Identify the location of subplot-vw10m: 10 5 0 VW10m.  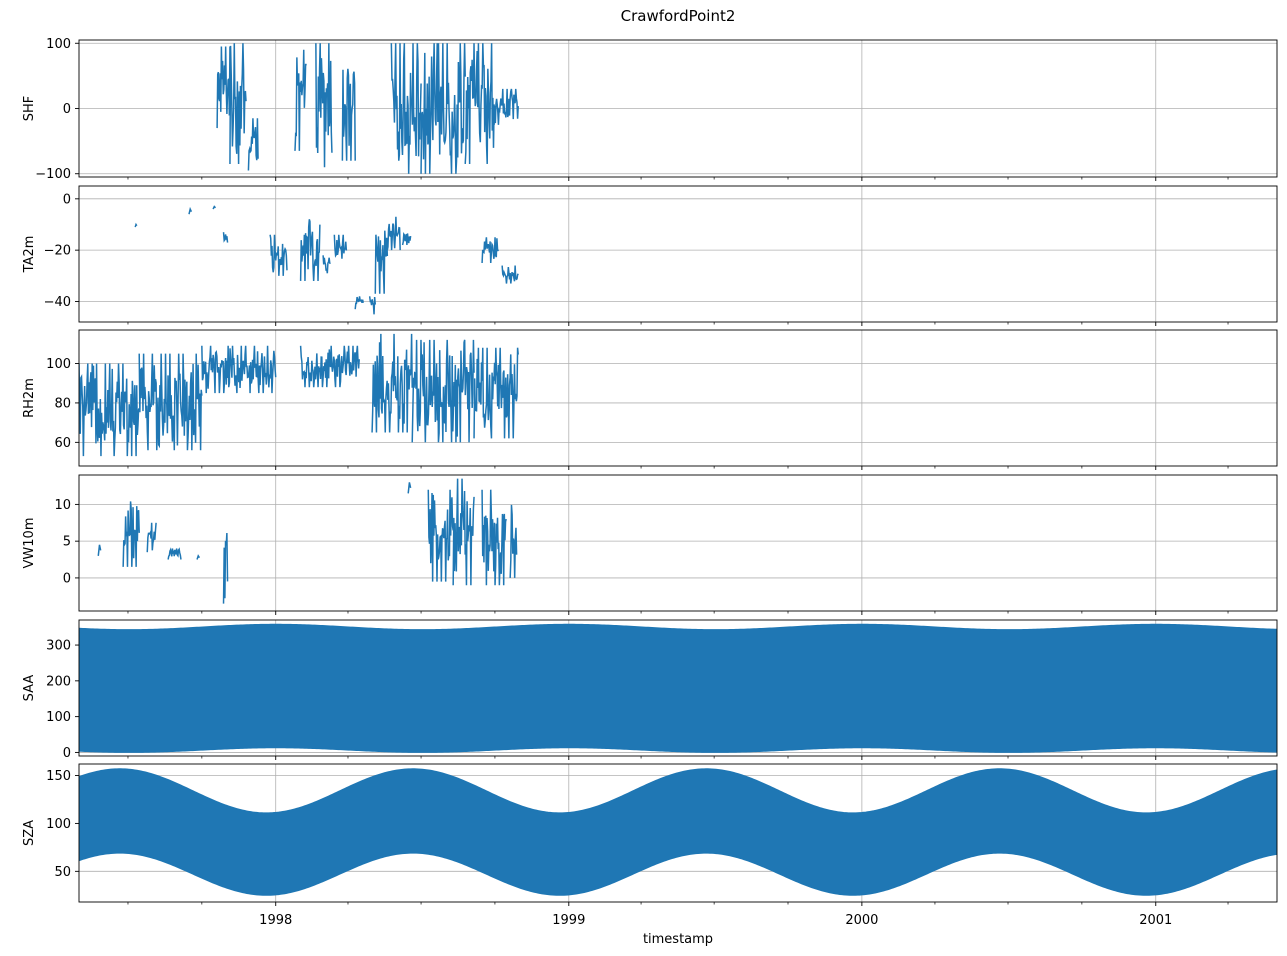
(650, 544).